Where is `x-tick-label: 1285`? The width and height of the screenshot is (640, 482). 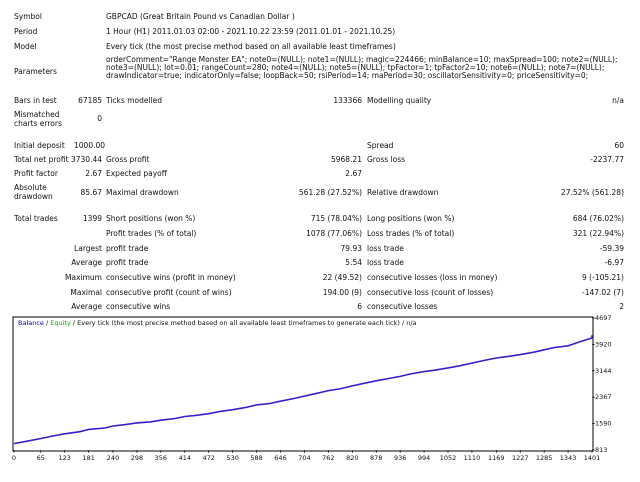 x-tick-label: 1285 is located at coordinates (544, 458).